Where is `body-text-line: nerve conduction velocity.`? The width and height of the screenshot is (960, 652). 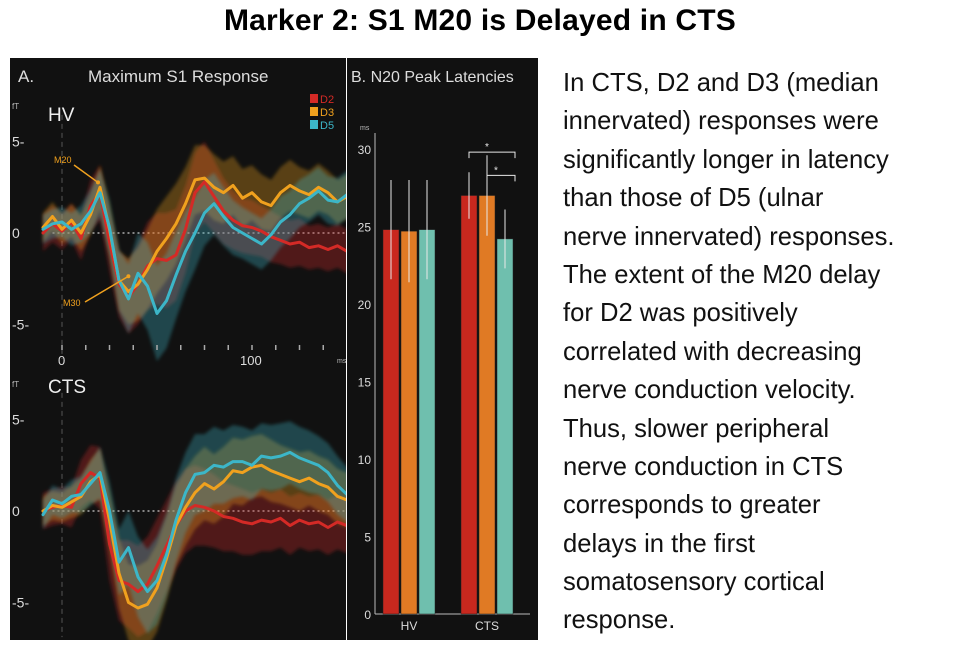 body-text-line: nerve conduction velocity. is located at coordinates (709, 390).